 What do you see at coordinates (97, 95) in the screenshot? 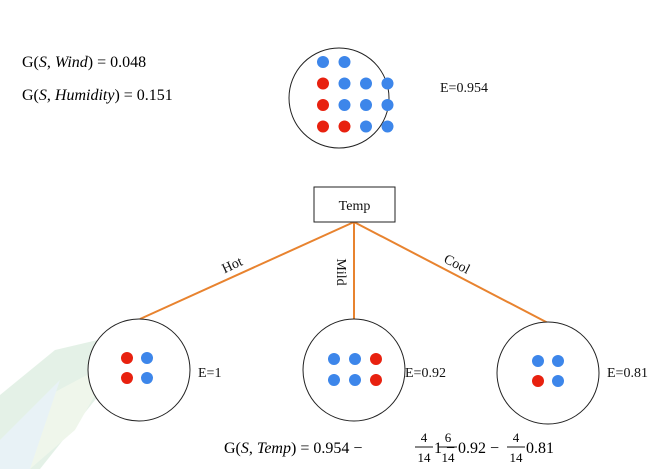
I see `gain-humidity-text: G(S, Humidity) = 0.151` at bounding box center [97, 95].